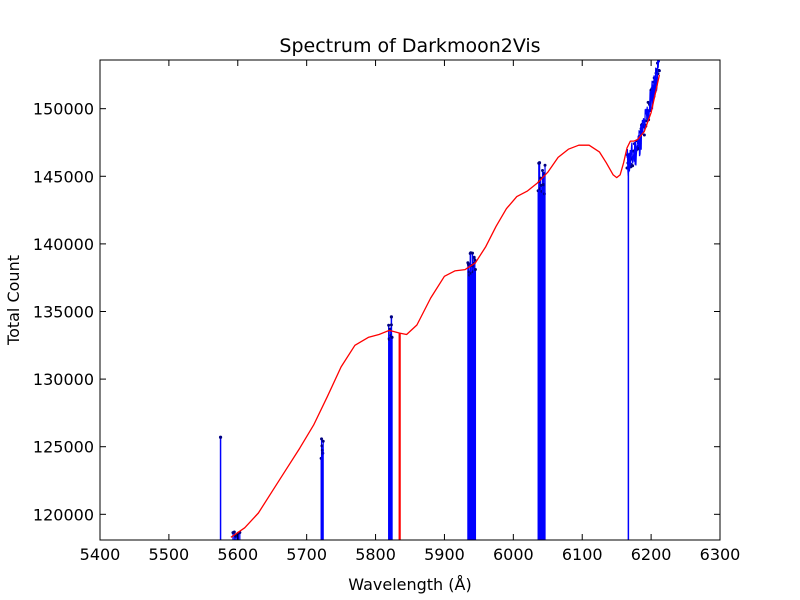 This screenshot has width=800, height=600. Describe the element at coordinates (63, 176) in the screenshot. I see `y-tick-label-5: 145000` at that location.